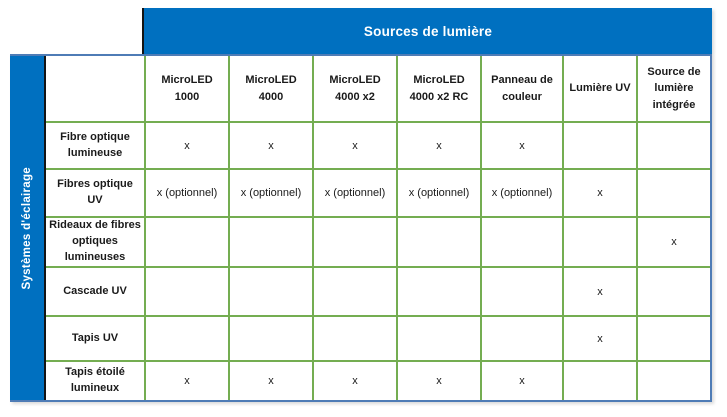 Image resolution: width=727 pixels, height=417 pixels. What do you see at coordinates (522, 242) in the screenshot?
I see `matrix-cell-r3-c5` at bounding box center [522, 242].